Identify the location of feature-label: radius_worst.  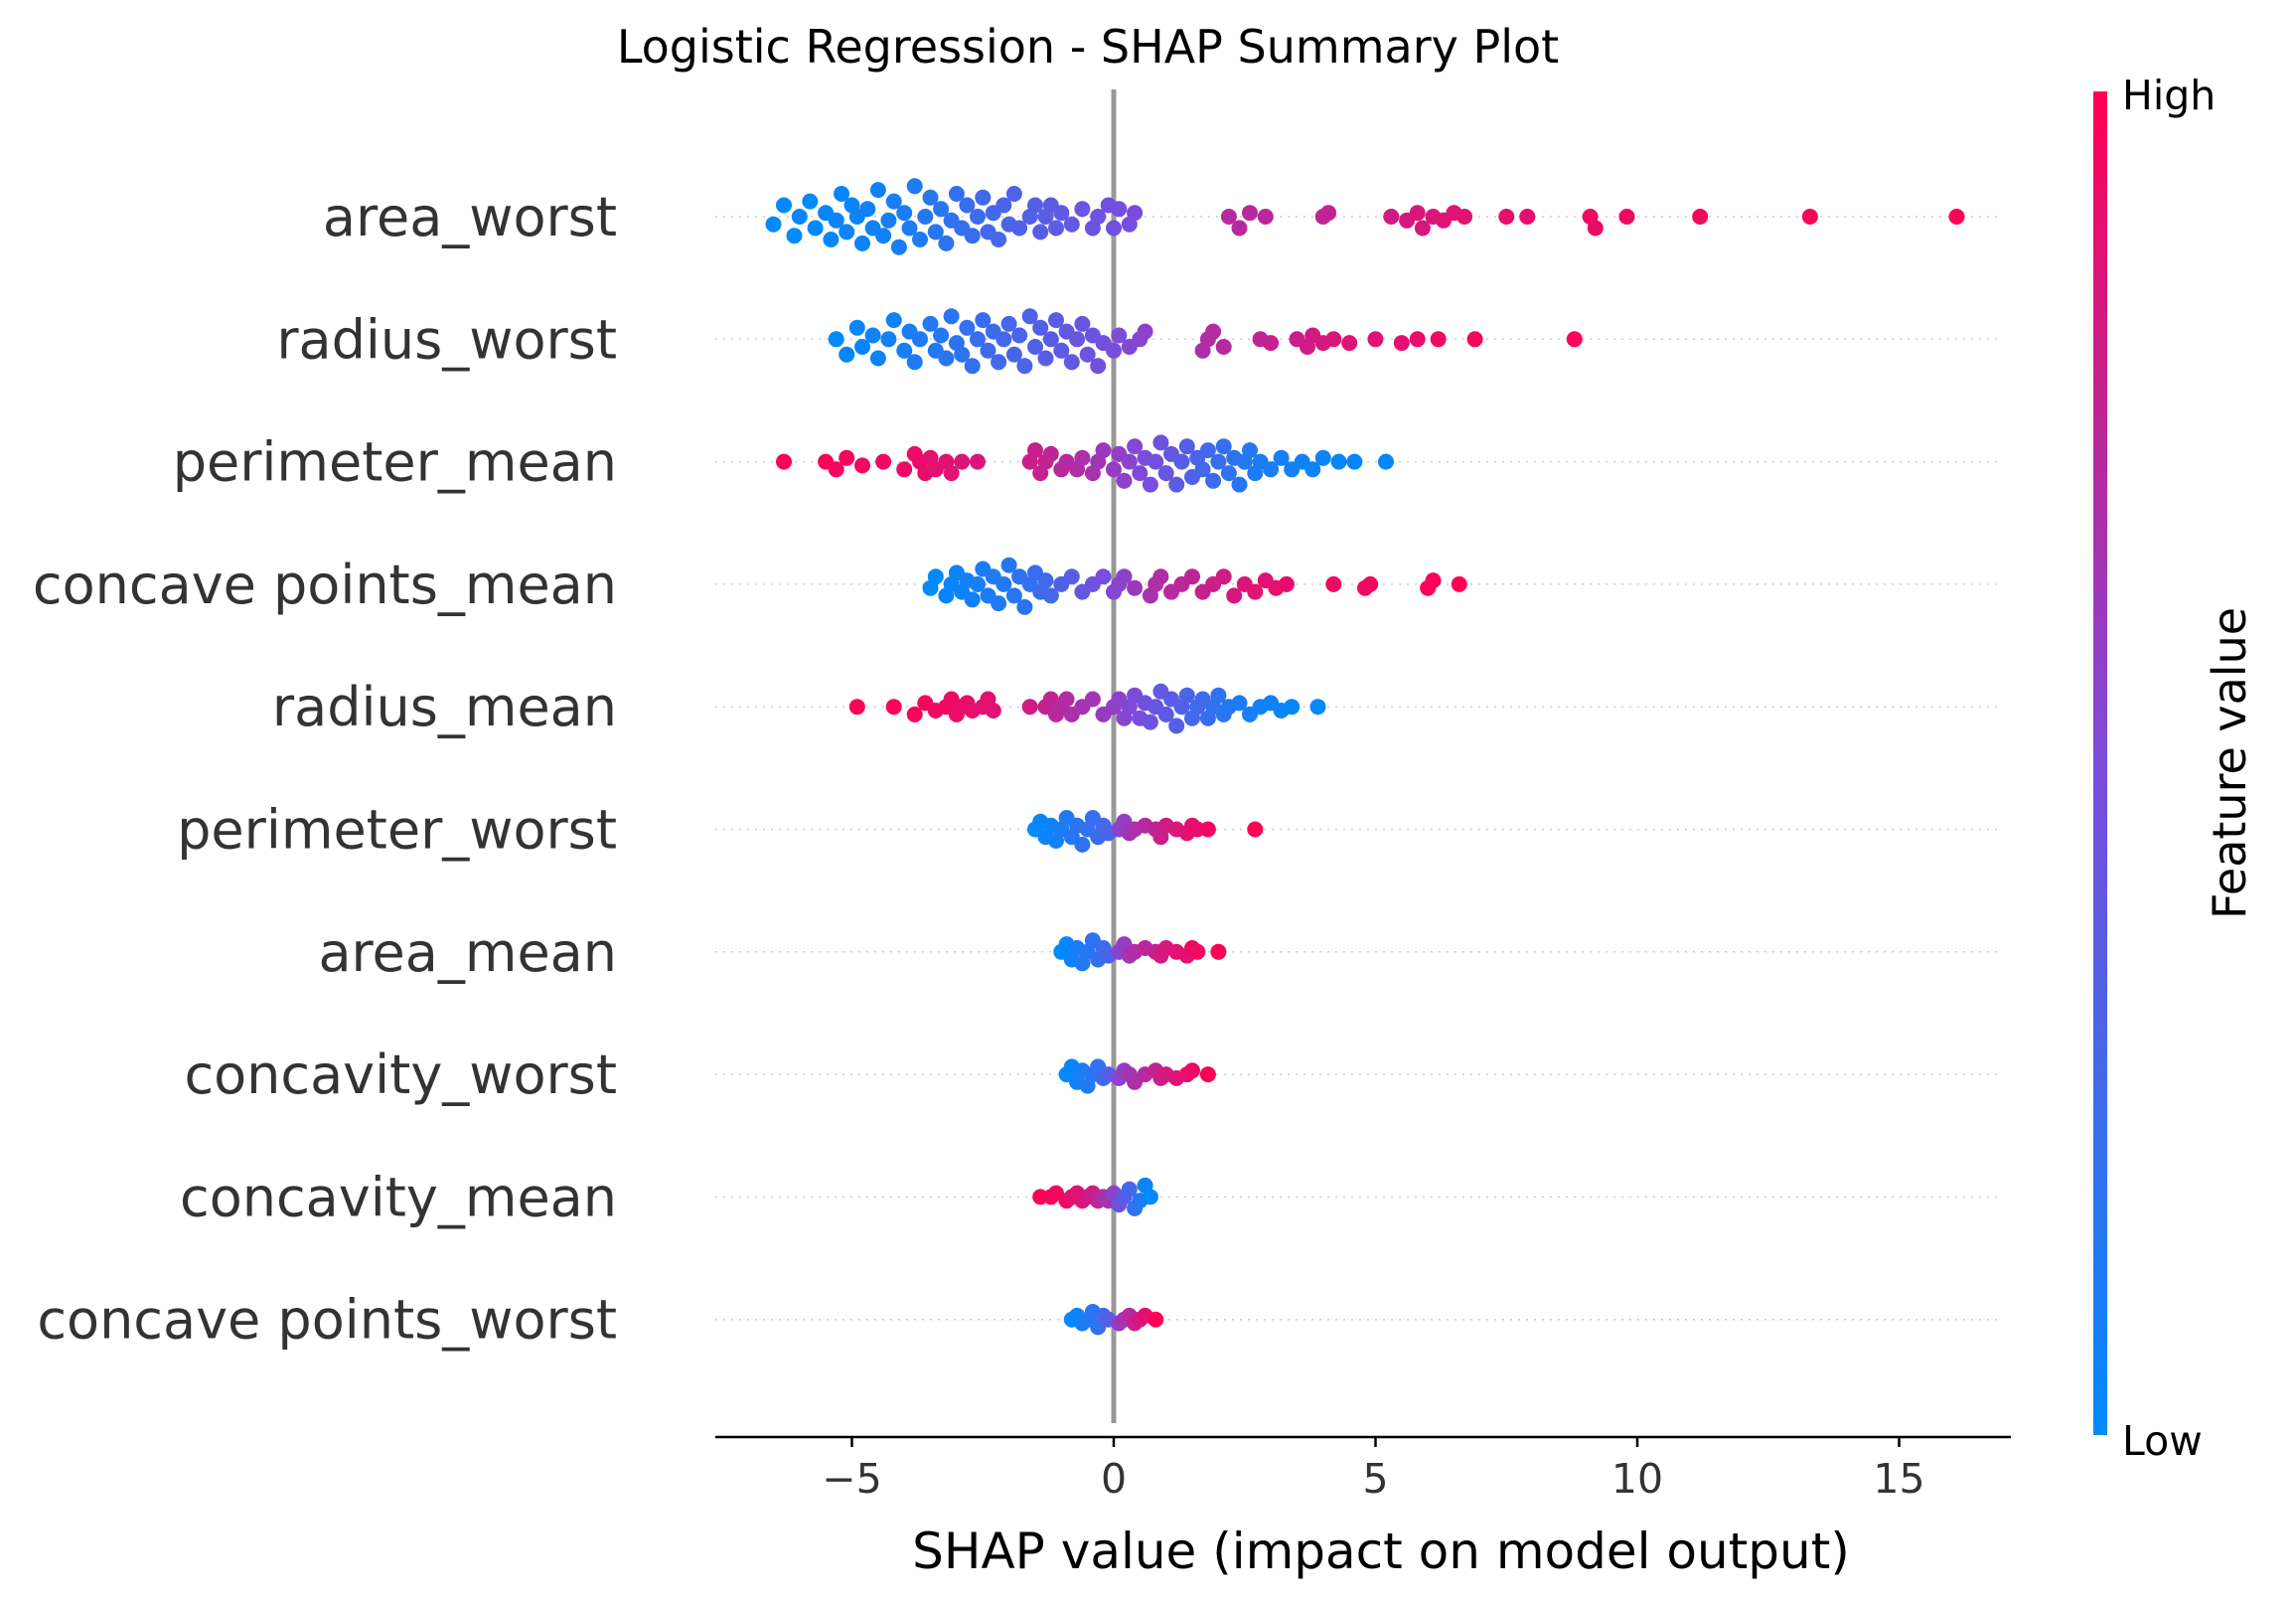
(447, 339).